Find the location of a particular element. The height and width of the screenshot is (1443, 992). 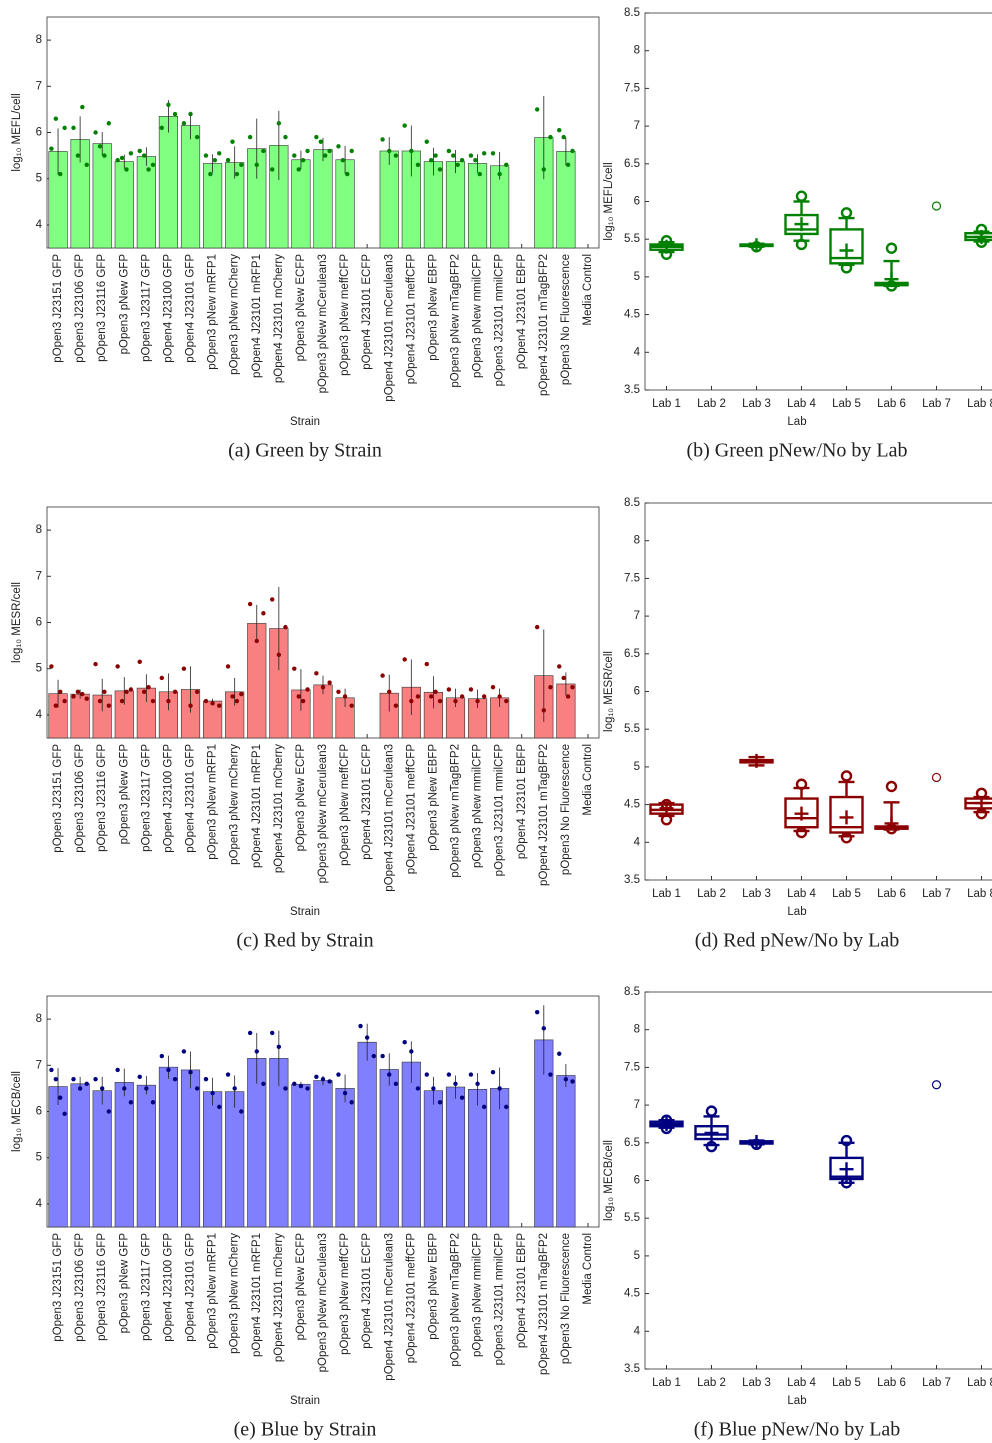

y-tick-label: 4.5 is located at coordinates (632, 1294).